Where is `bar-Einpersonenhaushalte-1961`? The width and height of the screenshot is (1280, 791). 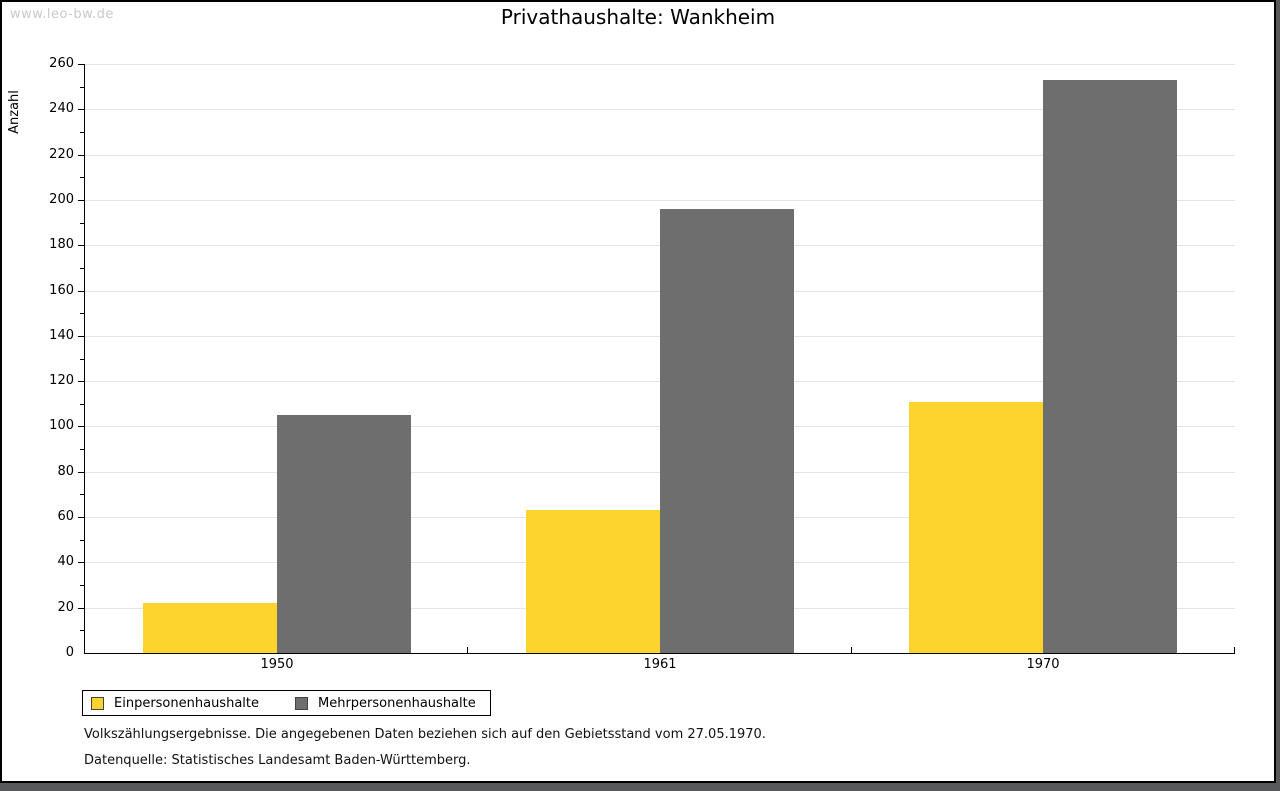
bar-Einpersonenhaushalte-1961 is located at coordinates (593, 581).